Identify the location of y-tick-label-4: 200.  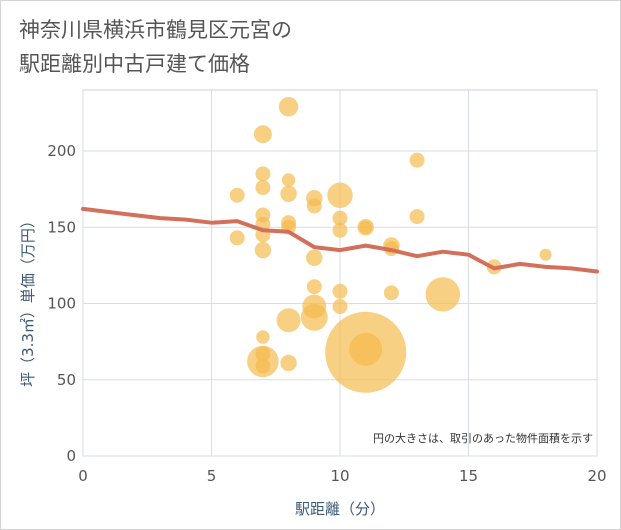
(61, 151).